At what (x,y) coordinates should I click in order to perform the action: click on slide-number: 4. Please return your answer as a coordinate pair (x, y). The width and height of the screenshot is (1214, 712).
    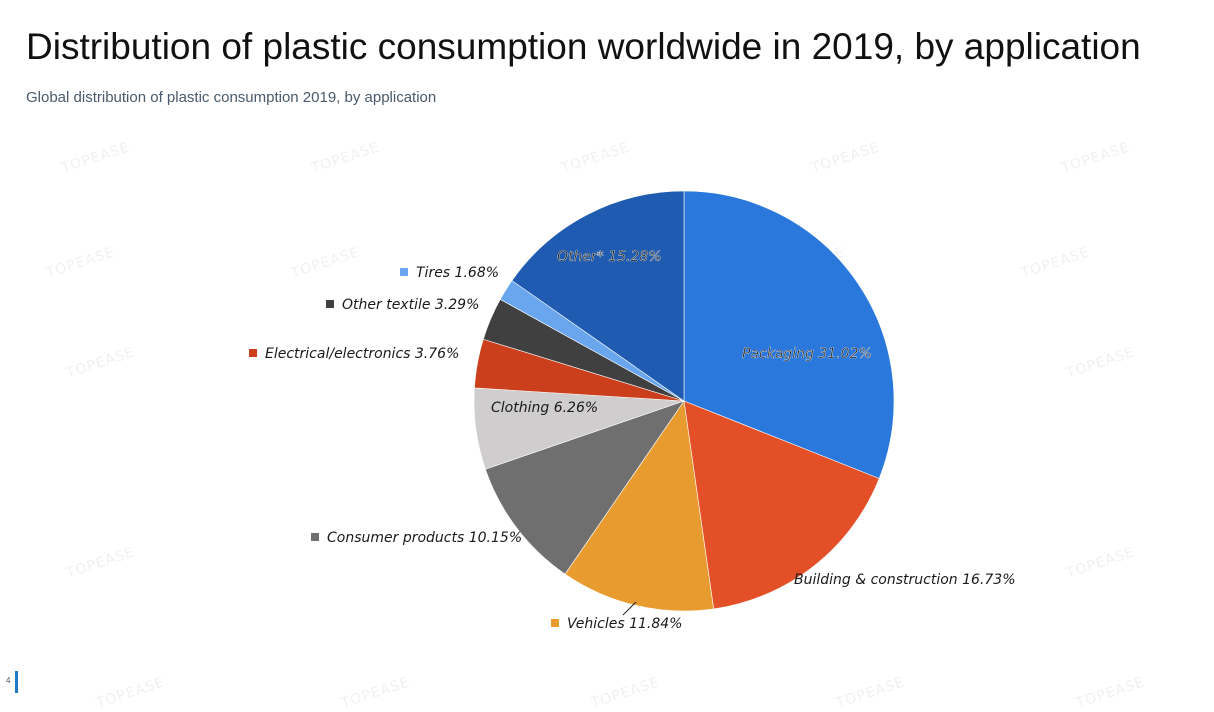
    Looking at the image, I should click on (8, 680).